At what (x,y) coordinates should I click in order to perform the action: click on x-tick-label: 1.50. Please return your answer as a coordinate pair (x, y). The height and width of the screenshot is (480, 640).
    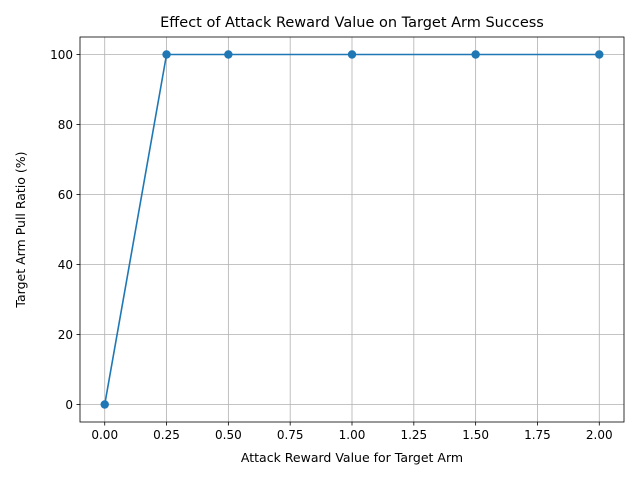
    Looking at the image, I should click on (475, 435).